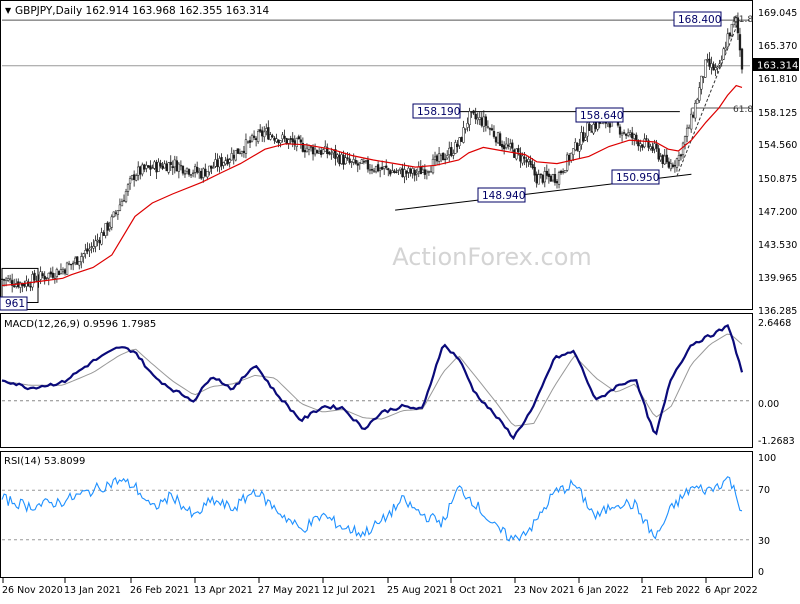 This screenshot has height=604, width=800. I want to click on annotation-168-400: 168.400, so click(697, 19).